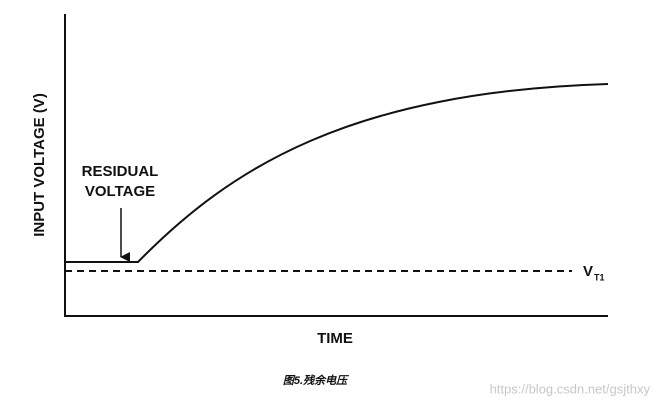 The width and height of the screenshot is (658, 409). Describe the element at coordinates (588, 271) in the screenshot. I see `threshold-symbol: V` at that location.